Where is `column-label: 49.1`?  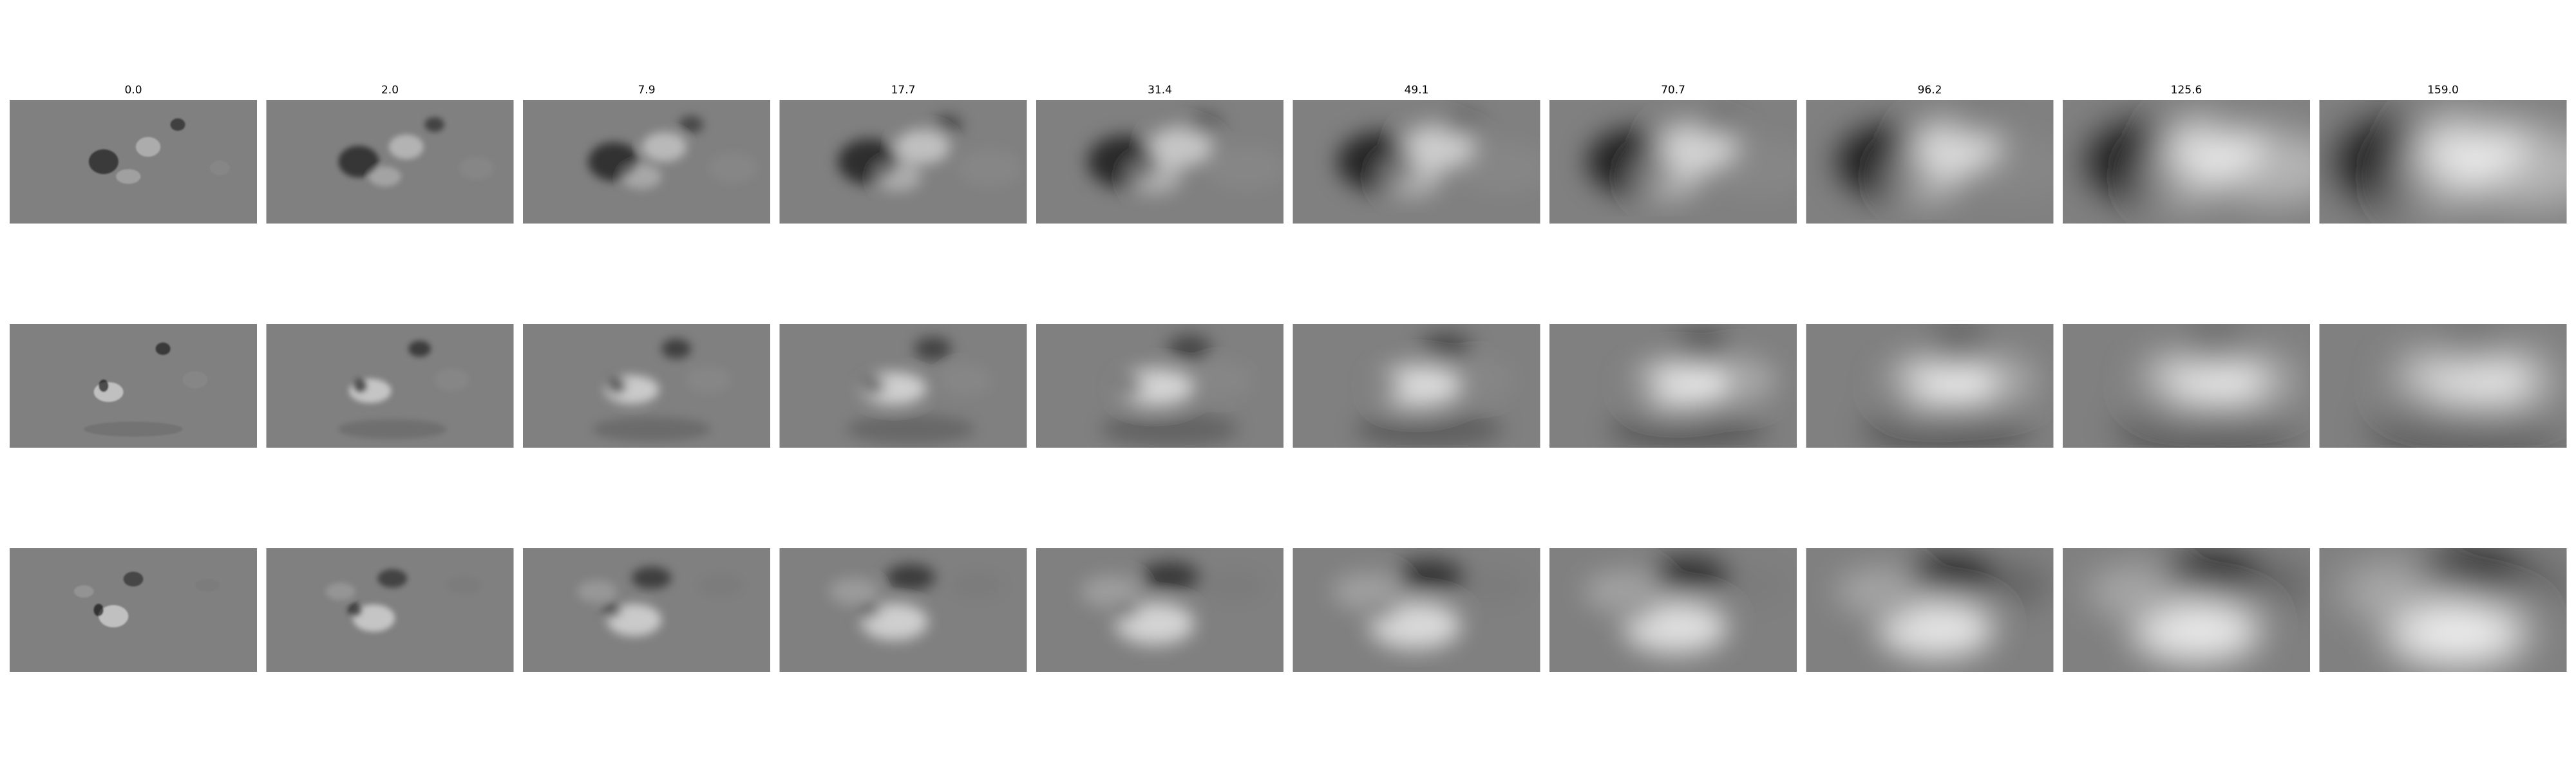 column-label: 49.1 is located at coordinates (1417, 90).